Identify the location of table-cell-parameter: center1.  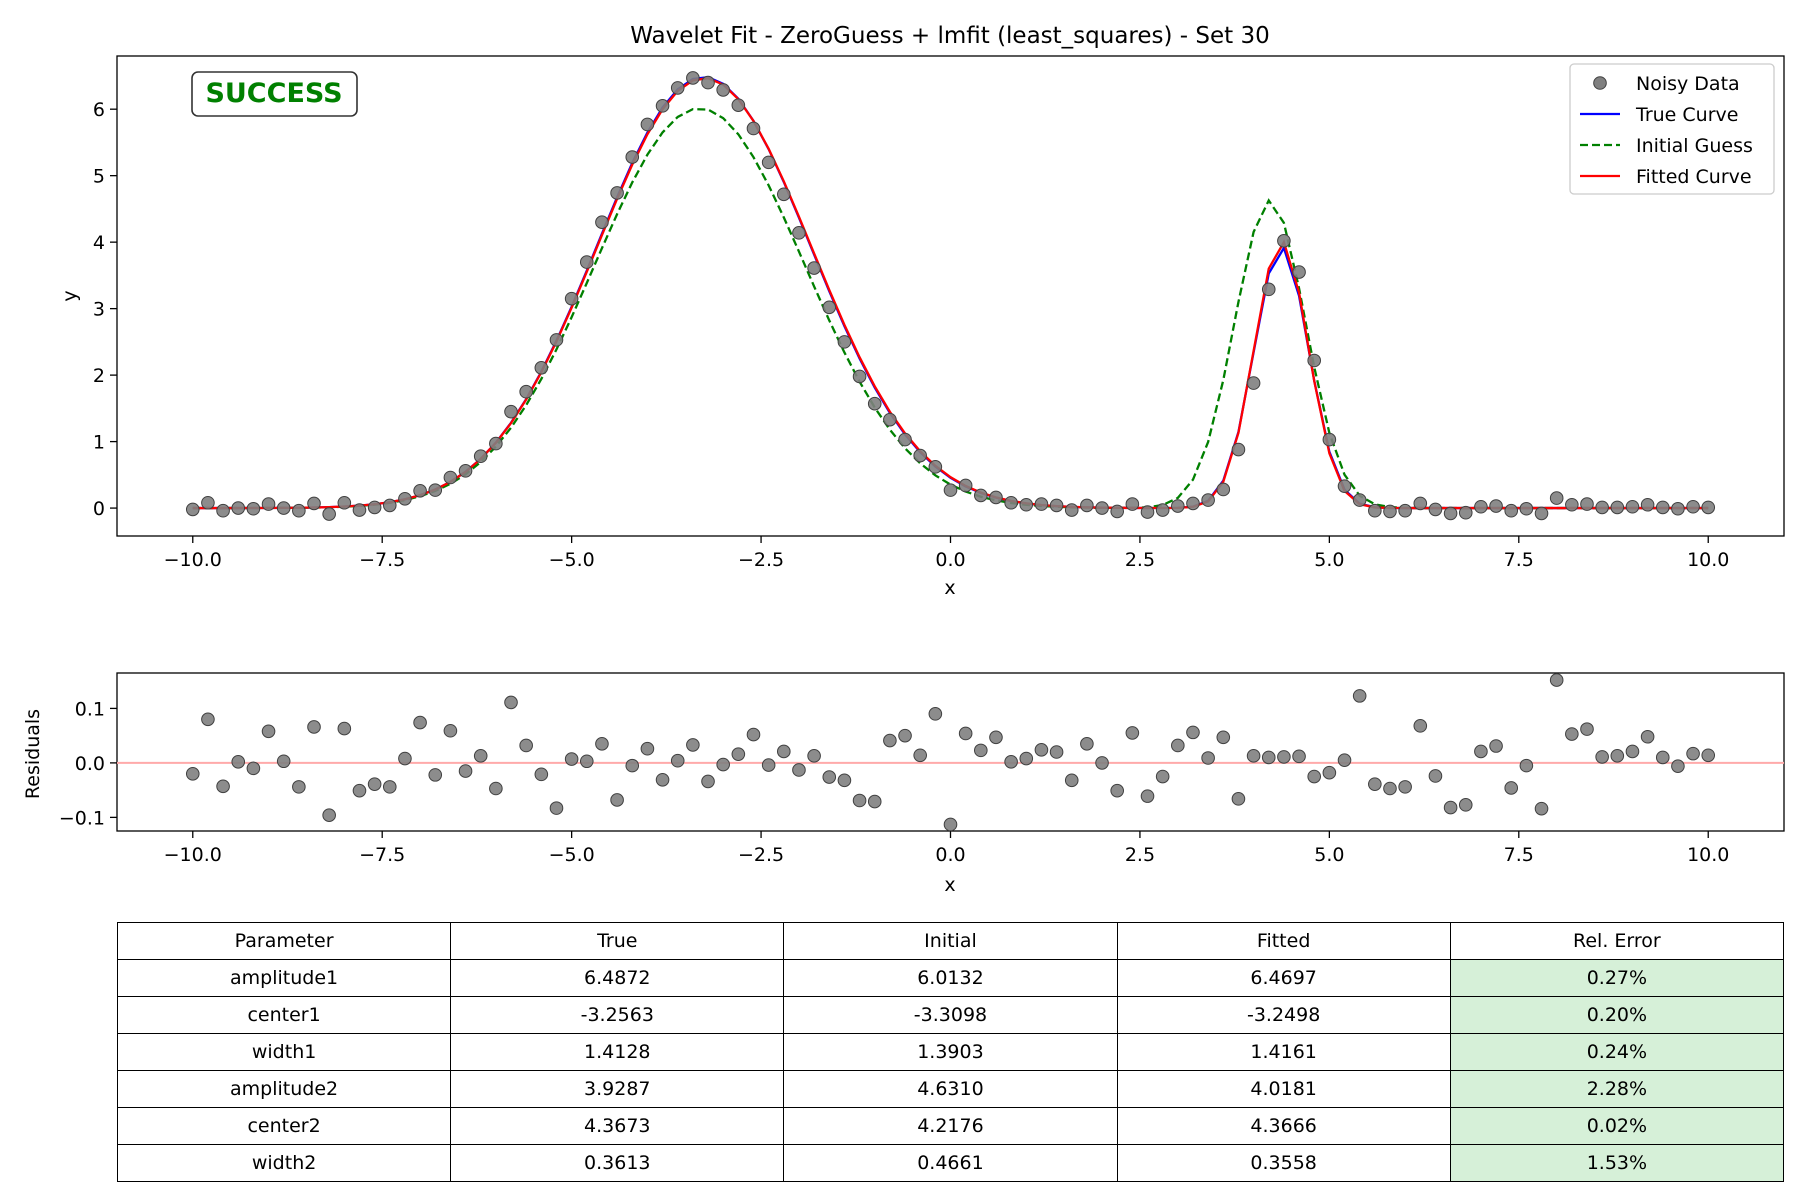
(284, 1015).